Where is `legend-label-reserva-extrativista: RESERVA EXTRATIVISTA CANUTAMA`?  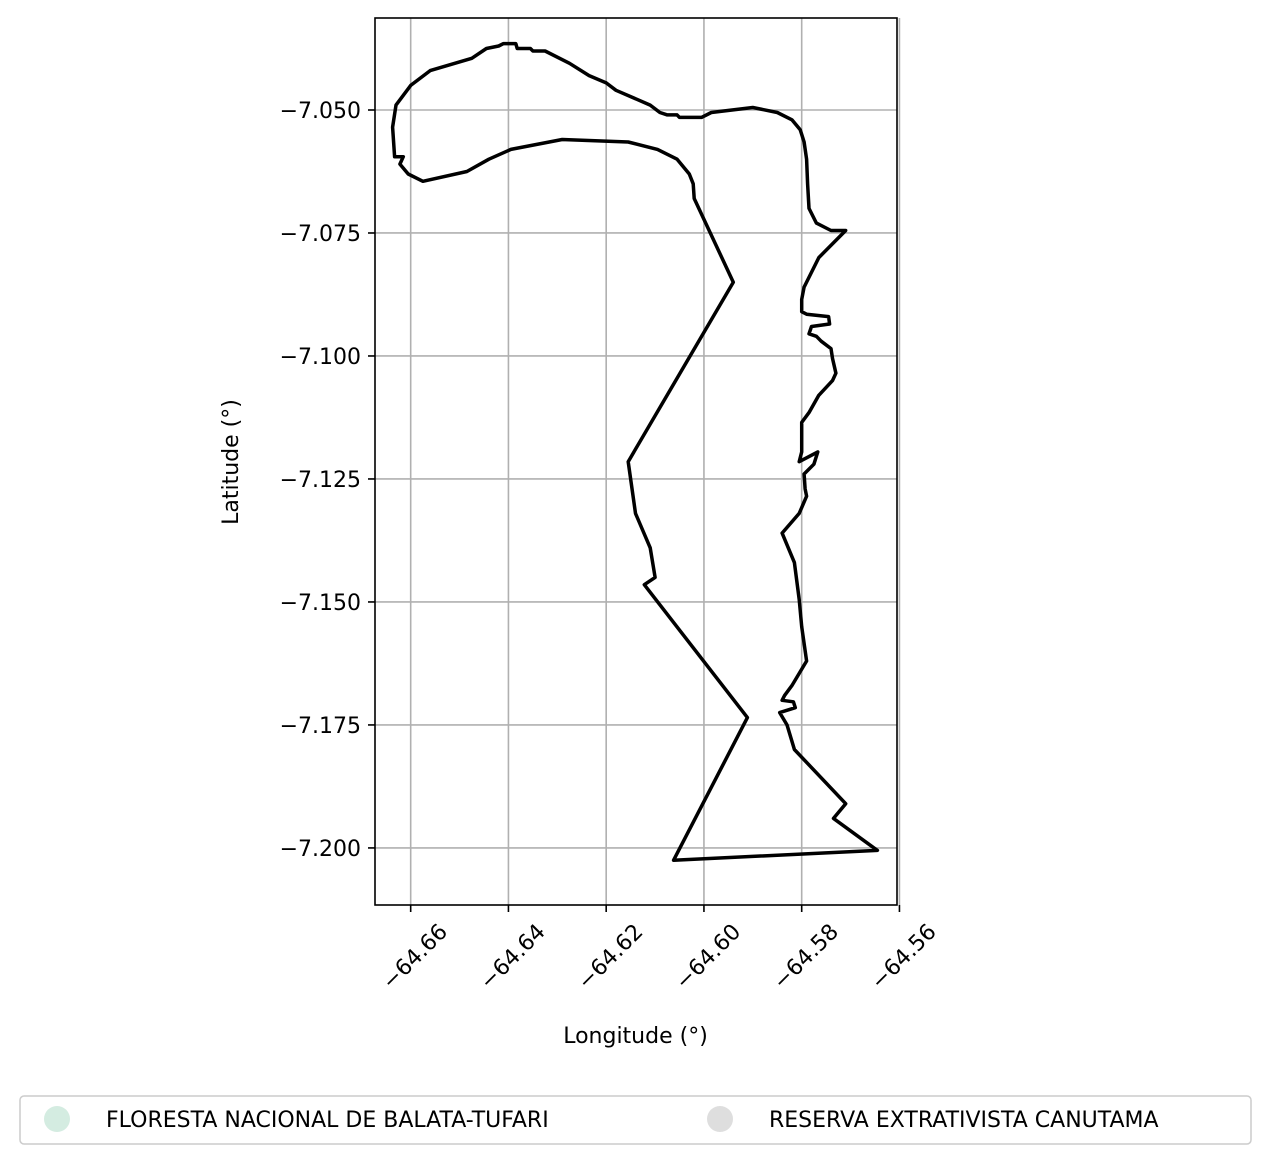 legend-label-reserva-extrativista: RESERVA EXTRATIVISTA CANUTAMA is located at coordinates (964, 1120).